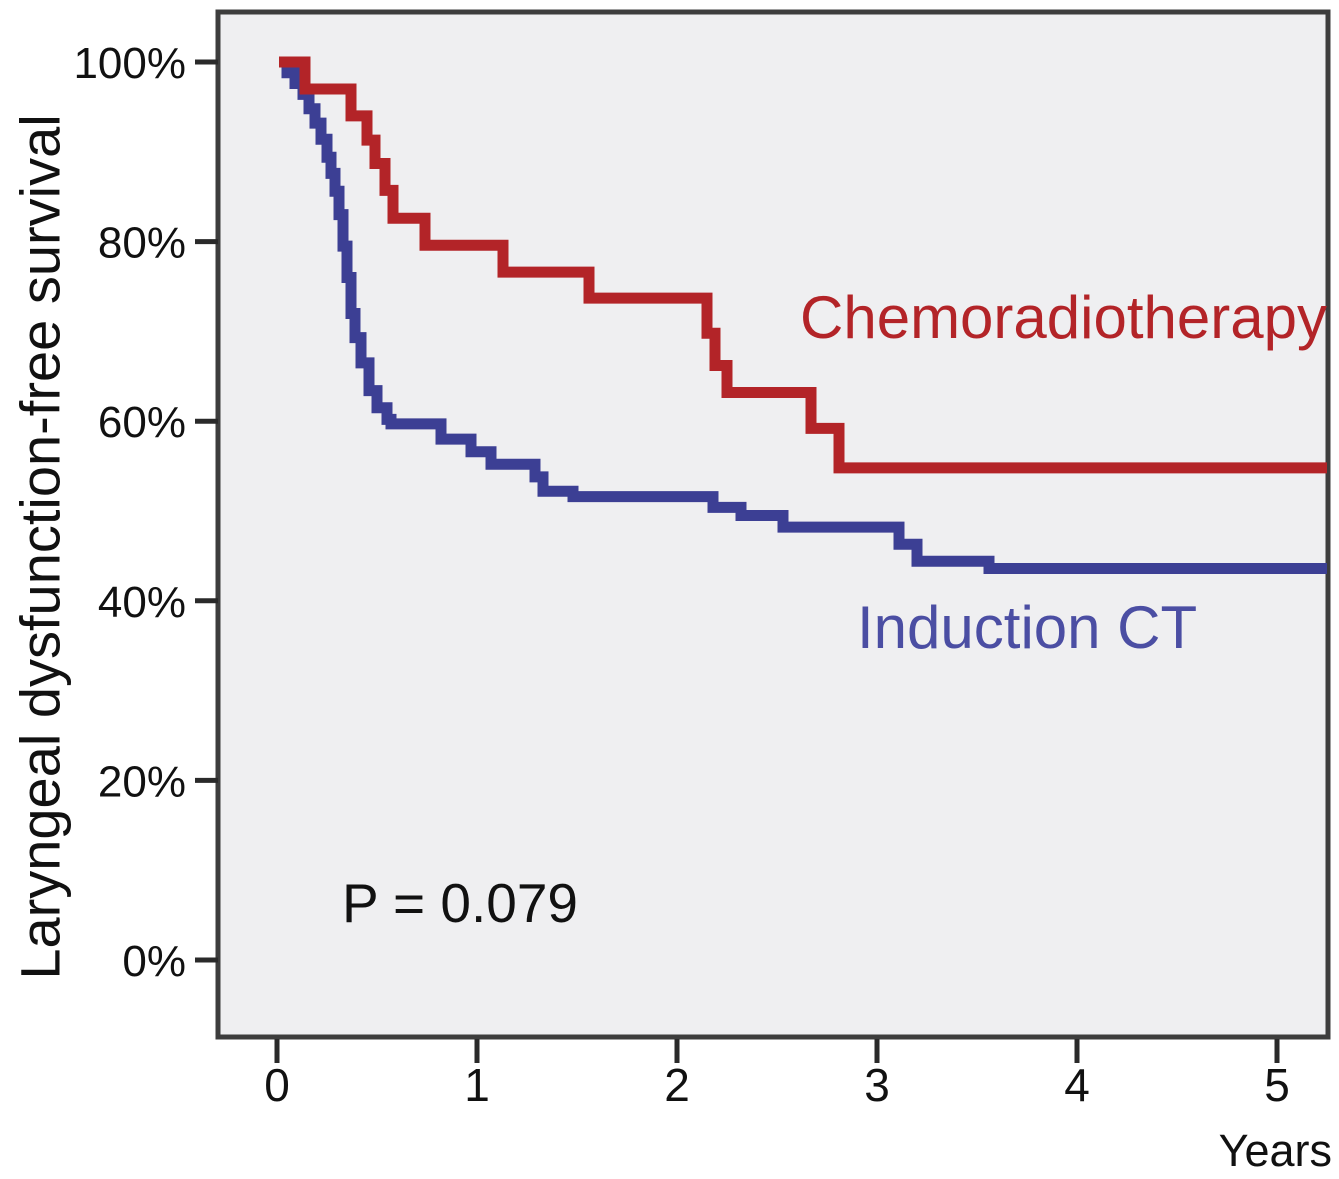 This screenshot has width=1339, height=1179. Describe the element at coordinates (460, 903) in the screenshot. I see `p-value-annotation: P = 0.079` at that location.